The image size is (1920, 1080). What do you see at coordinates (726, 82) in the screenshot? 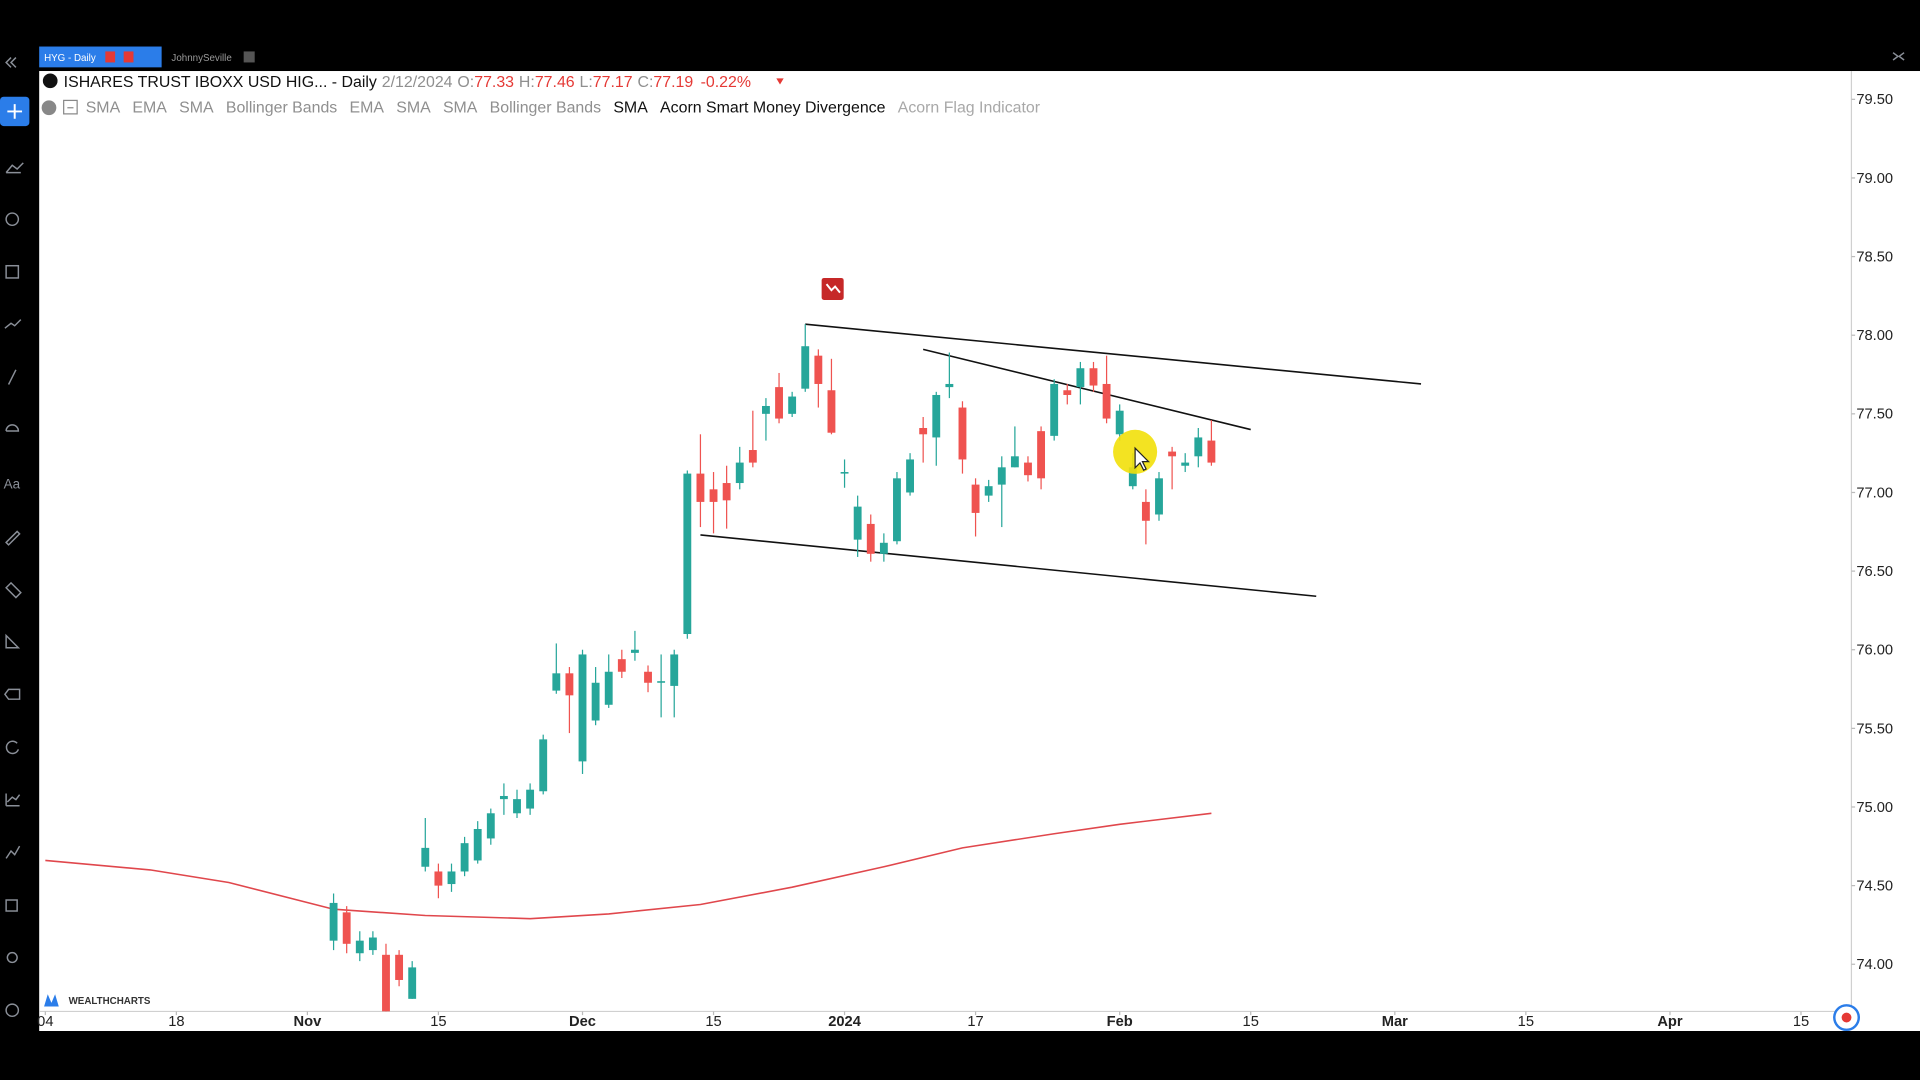
I see `change: -0.22%` at bounding box center [726, 82].